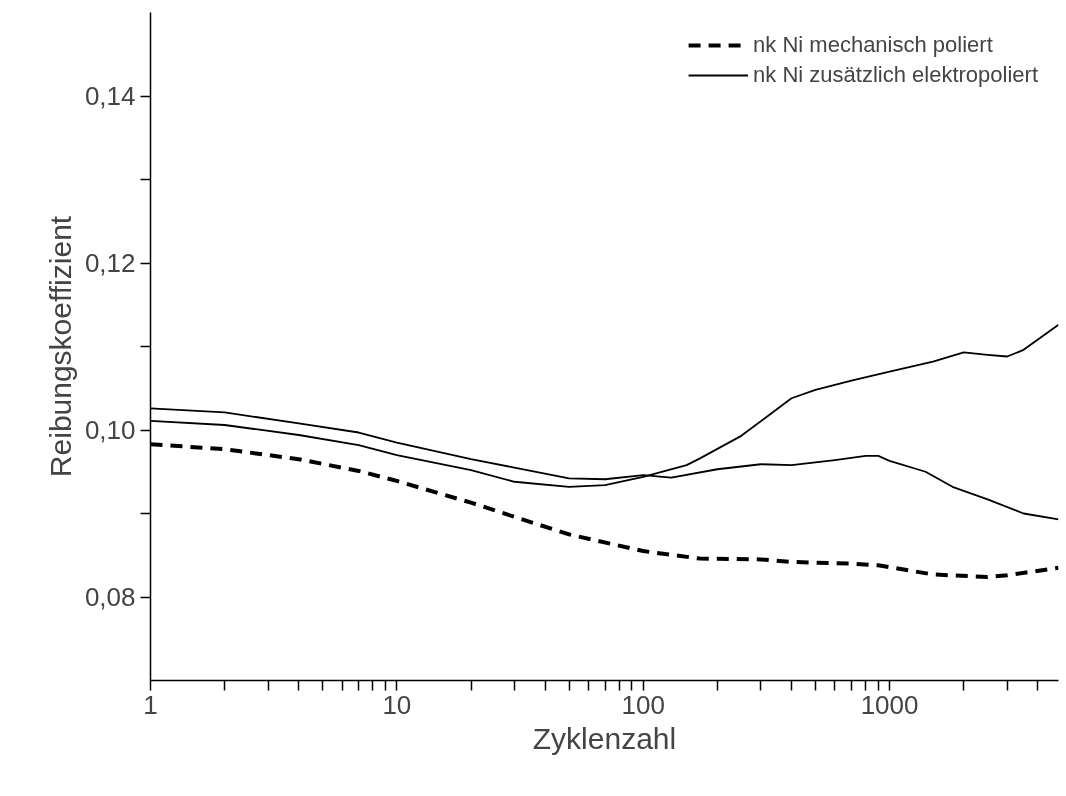 The height and width of the screenshot is (796, 1066). I want to click on y-tick-label: 0,08, so click(110, 597).